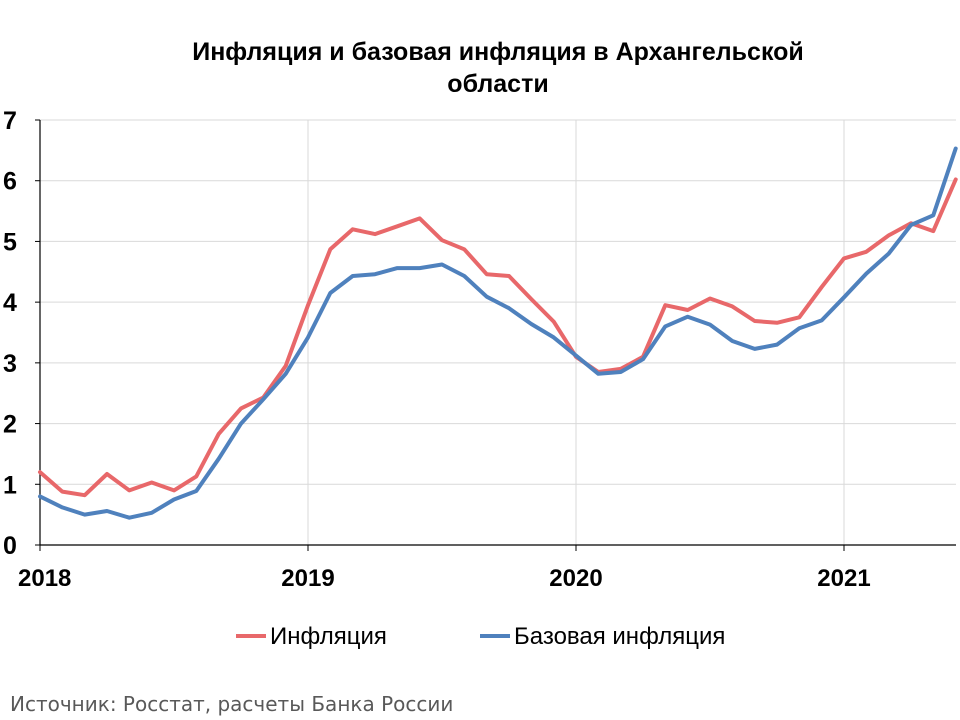  Describe the element at coordinates (10, 364) in the screenshot. I see `y-tick-label: 3` at that location.